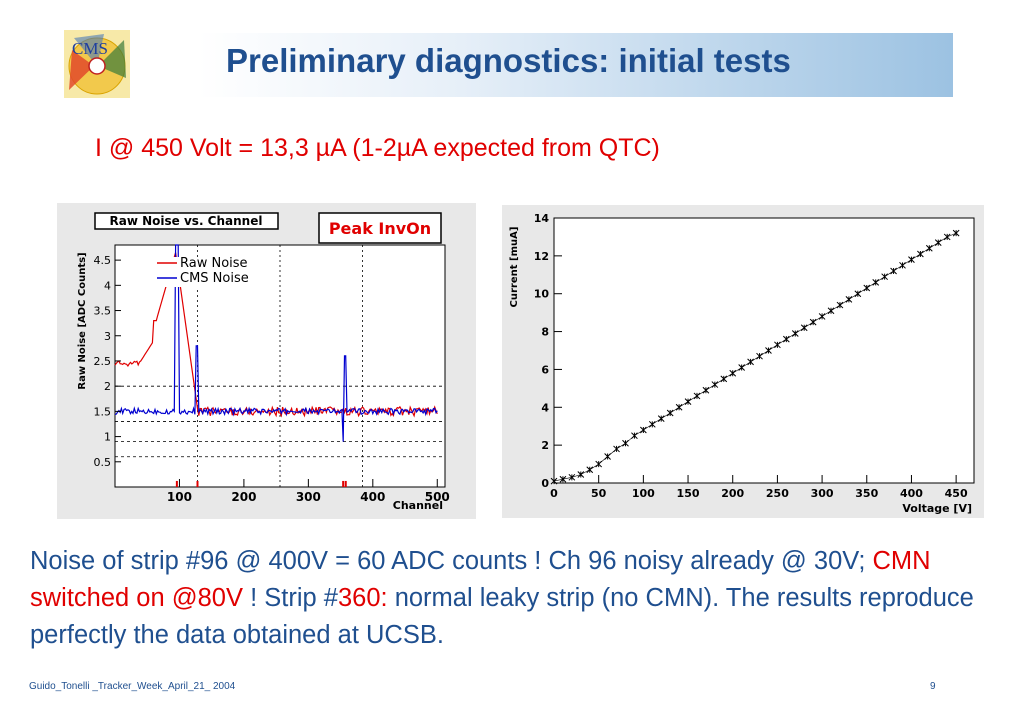 This screenshot has height=709, width=1024. I want to click on x-tick-label: 450, so click(956, 493).